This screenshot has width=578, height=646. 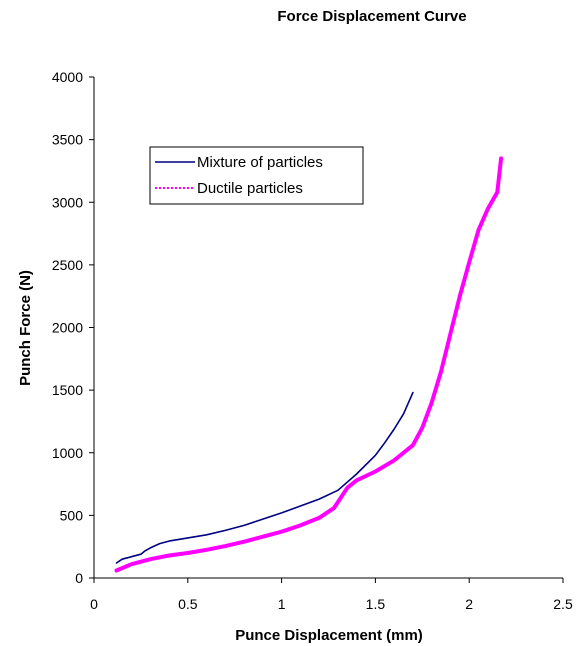 I want to click on legend-box, so click(x=256, y=175).